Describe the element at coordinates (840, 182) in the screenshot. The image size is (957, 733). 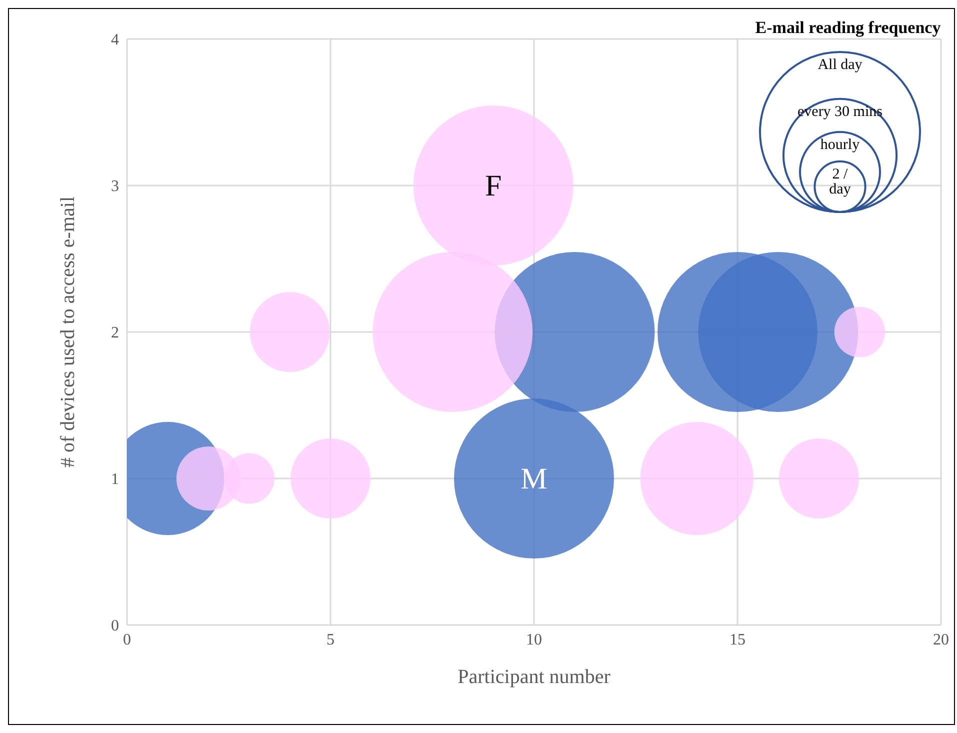
I see `legend-label: 2 / day` at that location.